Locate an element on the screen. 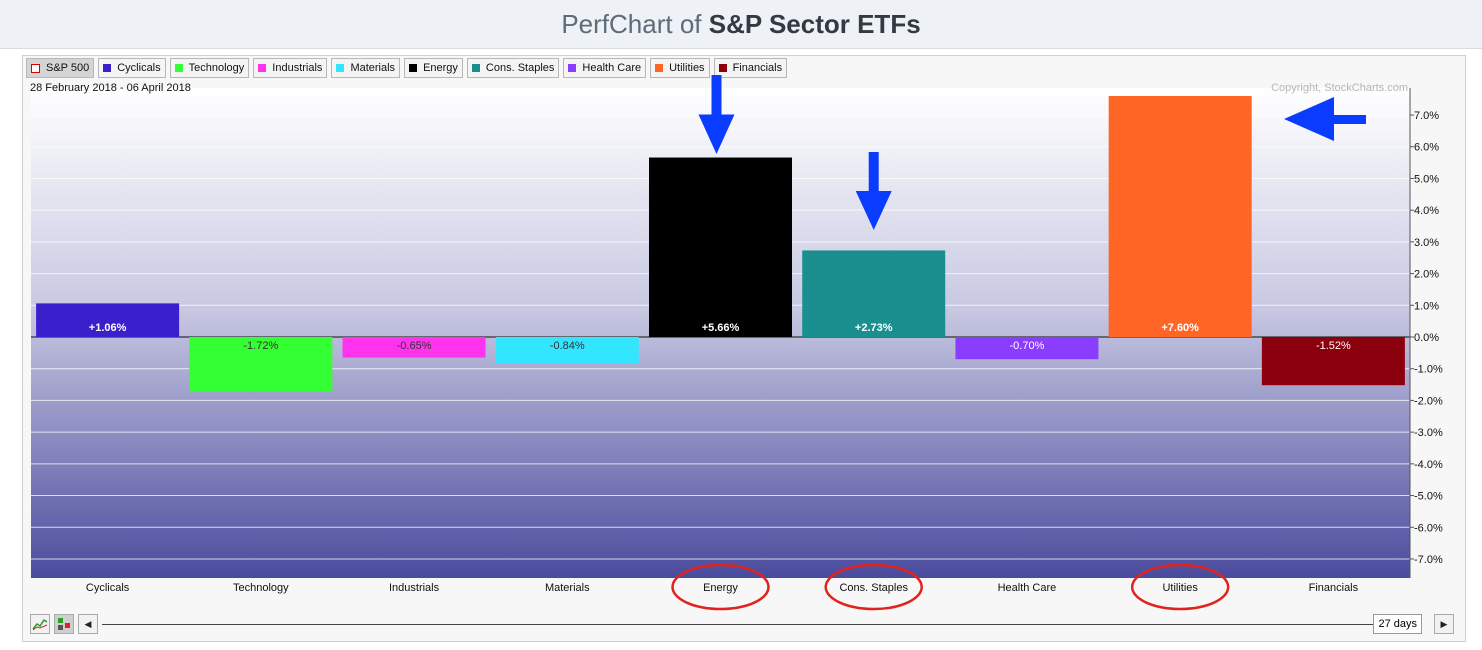 The image size is (1482, 650). bar-value-label: +5.66% is located at coordinates (721, 328).